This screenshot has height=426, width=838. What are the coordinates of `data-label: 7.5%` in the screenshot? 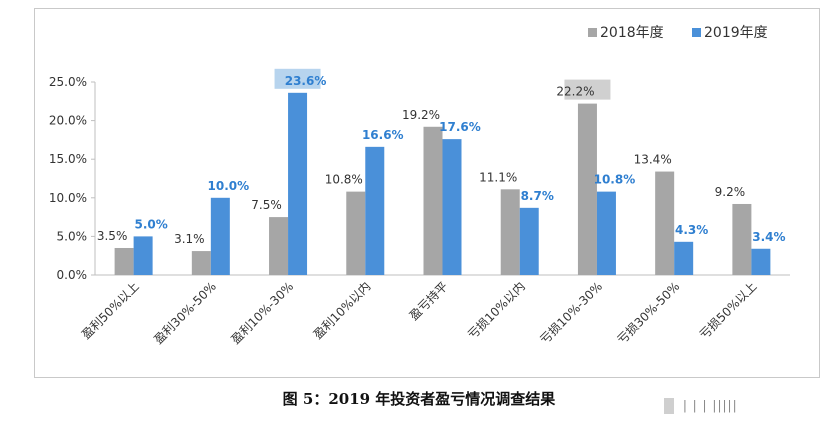 It's located at (266, 205).